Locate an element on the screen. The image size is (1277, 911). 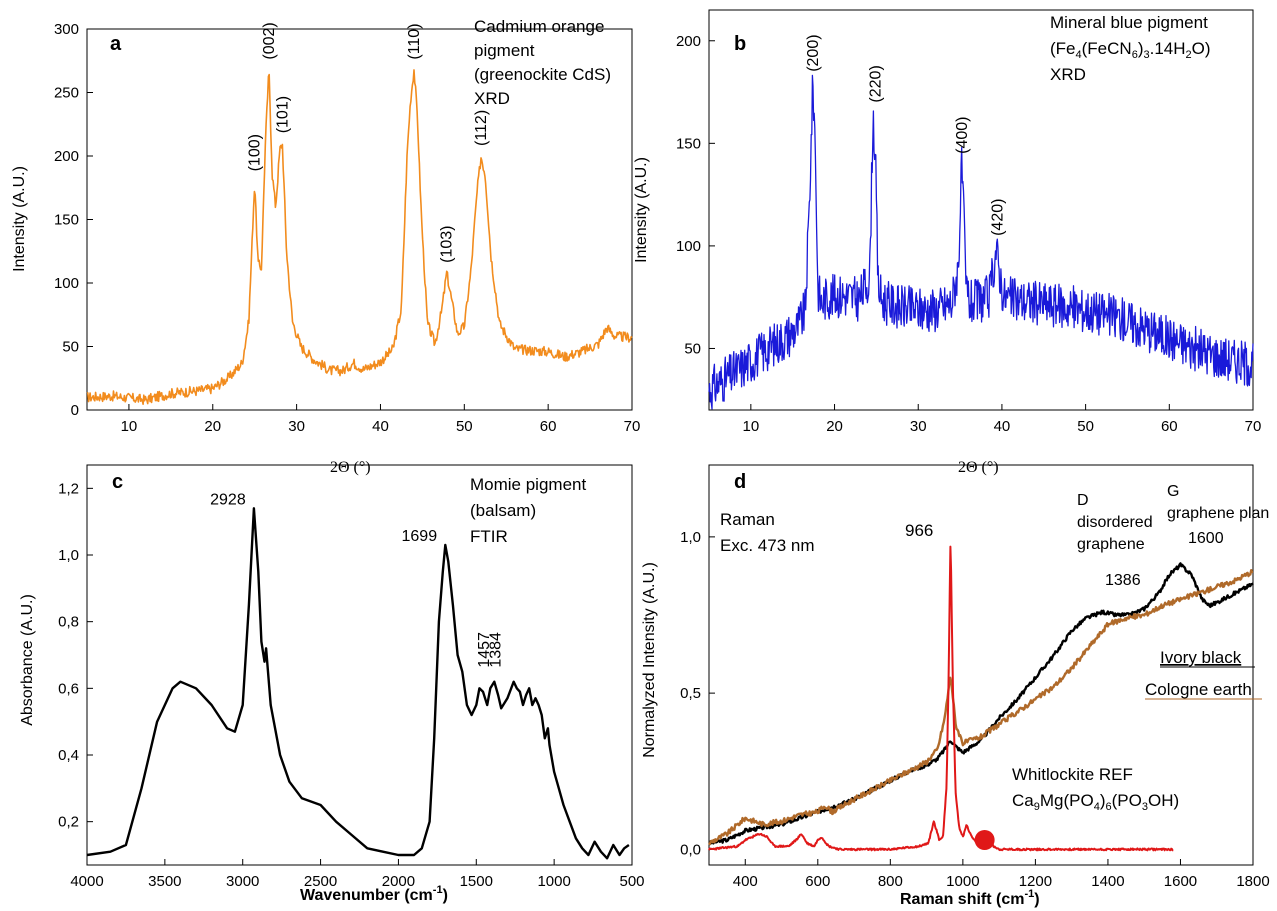
panel-d-xtick-label: 800 is located at coordinates (890, 881).